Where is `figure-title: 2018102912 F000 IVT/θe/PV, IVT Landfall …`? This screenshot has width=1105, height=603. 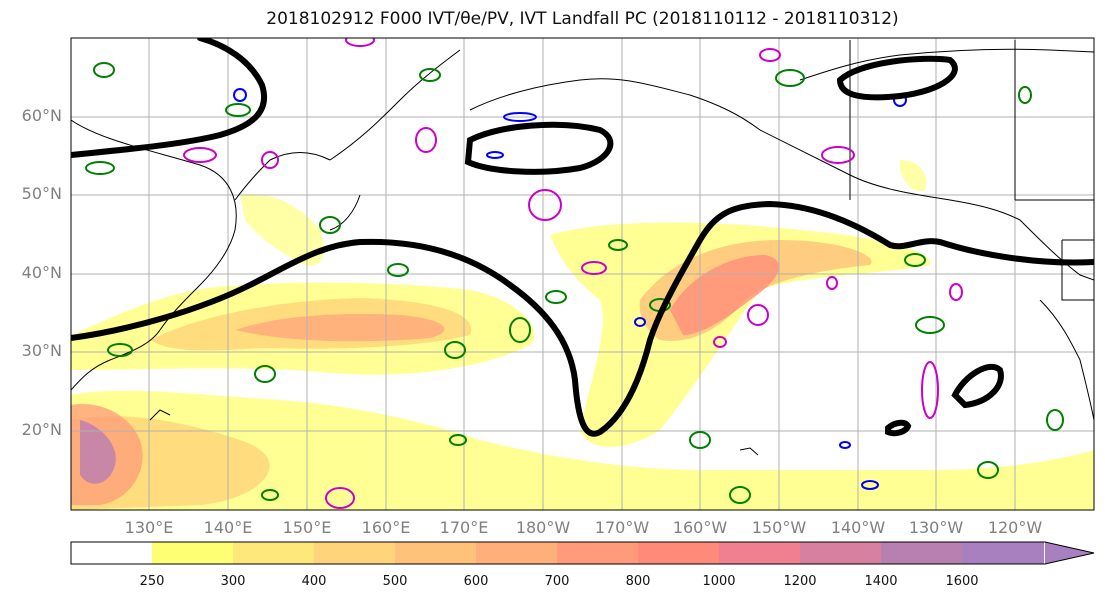 figure-title: 2018102912 F000 IVT/θe/PV, IVT Landfall … is located at coordinates (582, 19).